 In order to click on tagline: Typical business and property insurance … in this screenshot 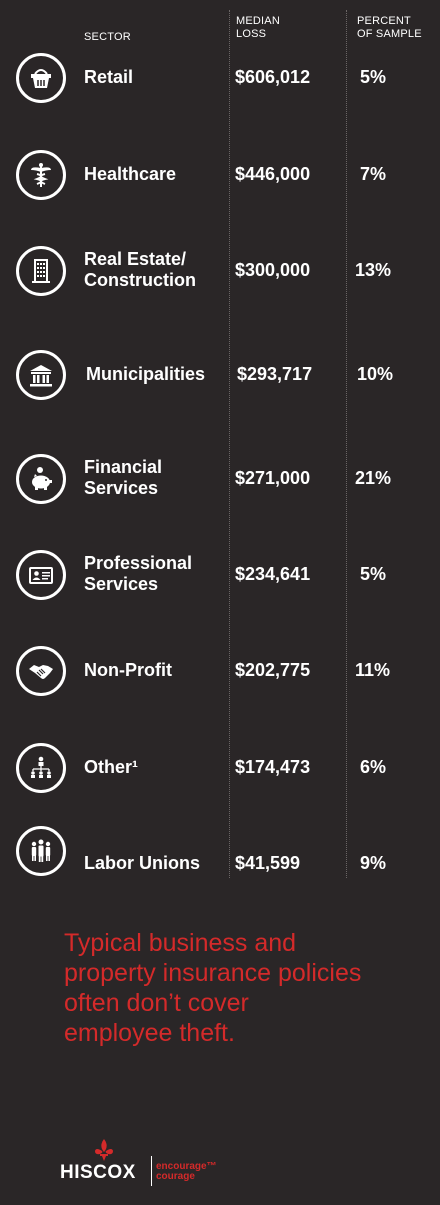, I will do `click(213, 988)`.